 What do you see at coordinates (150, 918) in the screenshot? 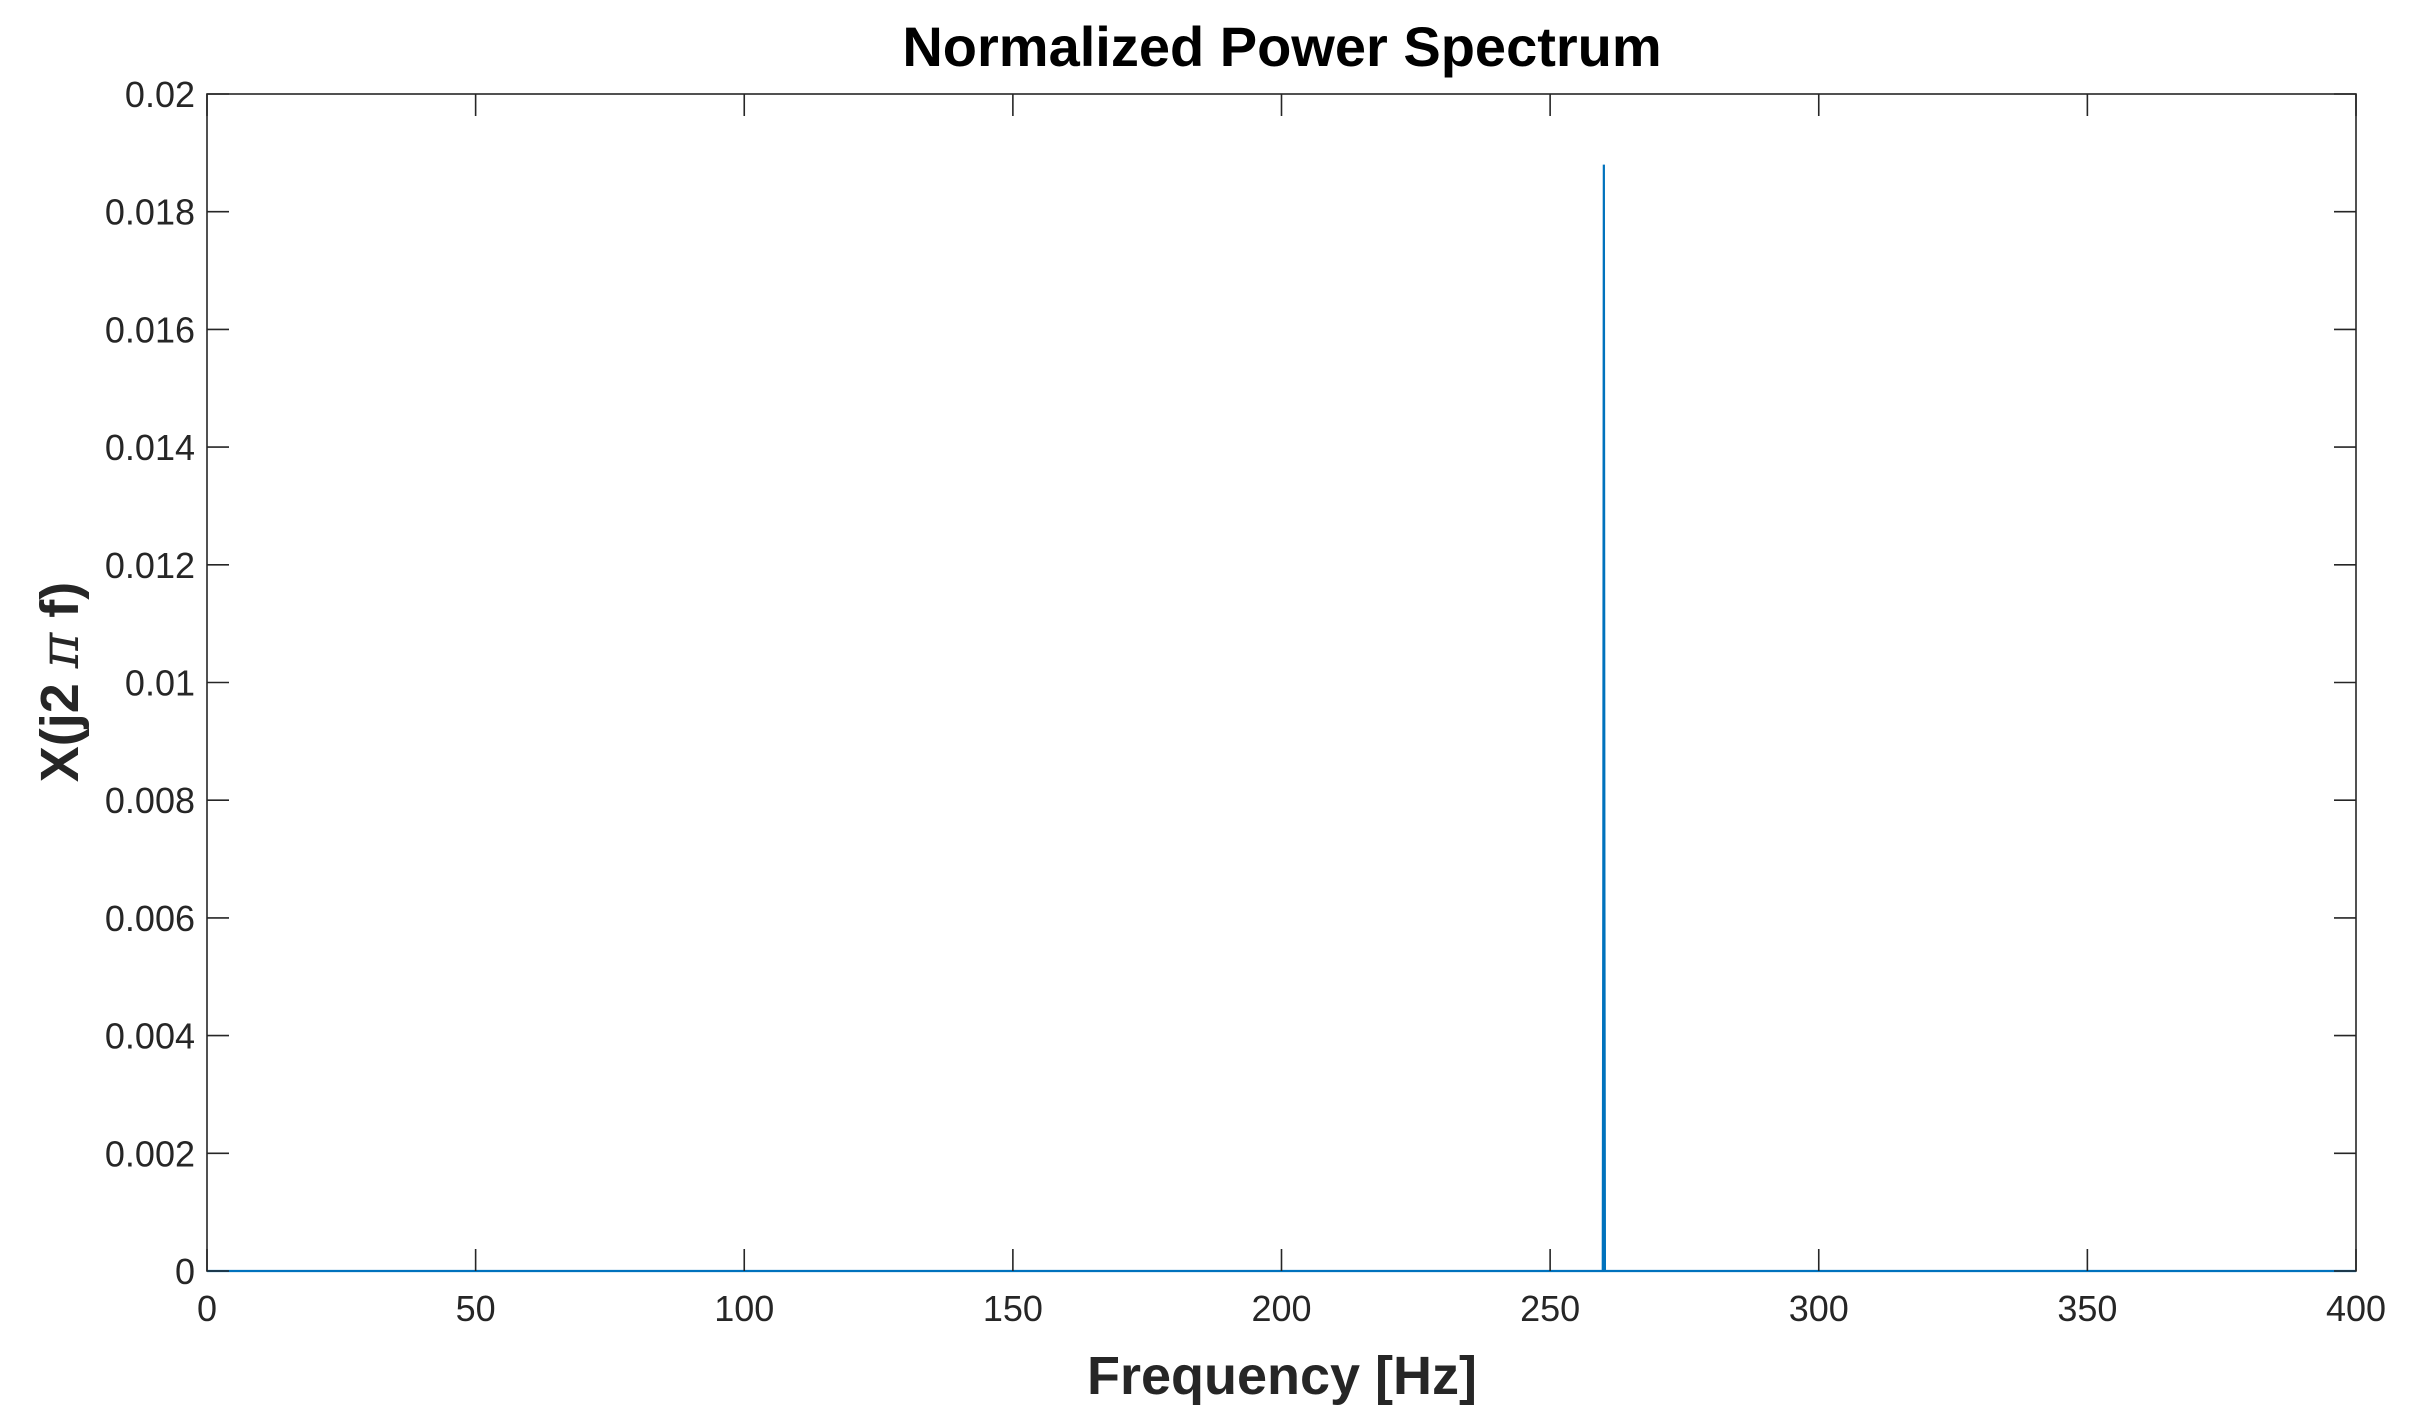
I see `y-tick-label: 0.006` at bounding box center [150, 918].